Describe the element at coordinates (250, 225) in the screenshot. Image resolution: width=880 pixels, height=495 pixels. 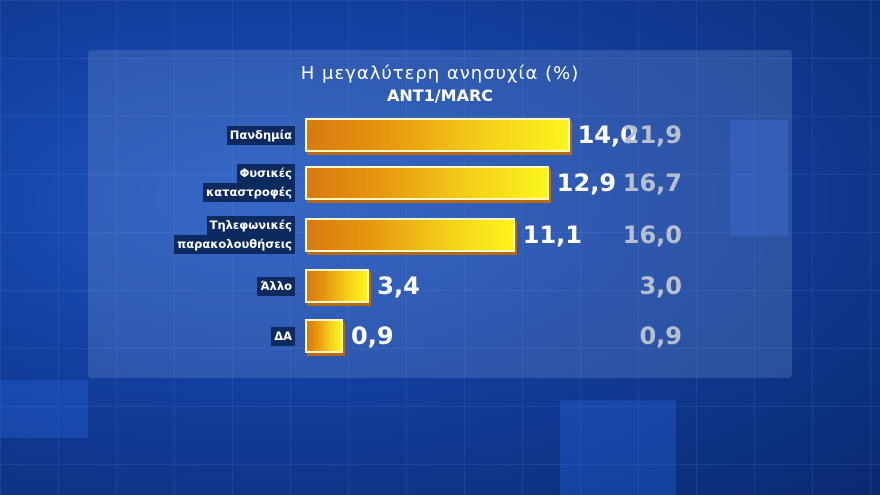
I see `category-label-line: Τηλεφωνικές` at that location.